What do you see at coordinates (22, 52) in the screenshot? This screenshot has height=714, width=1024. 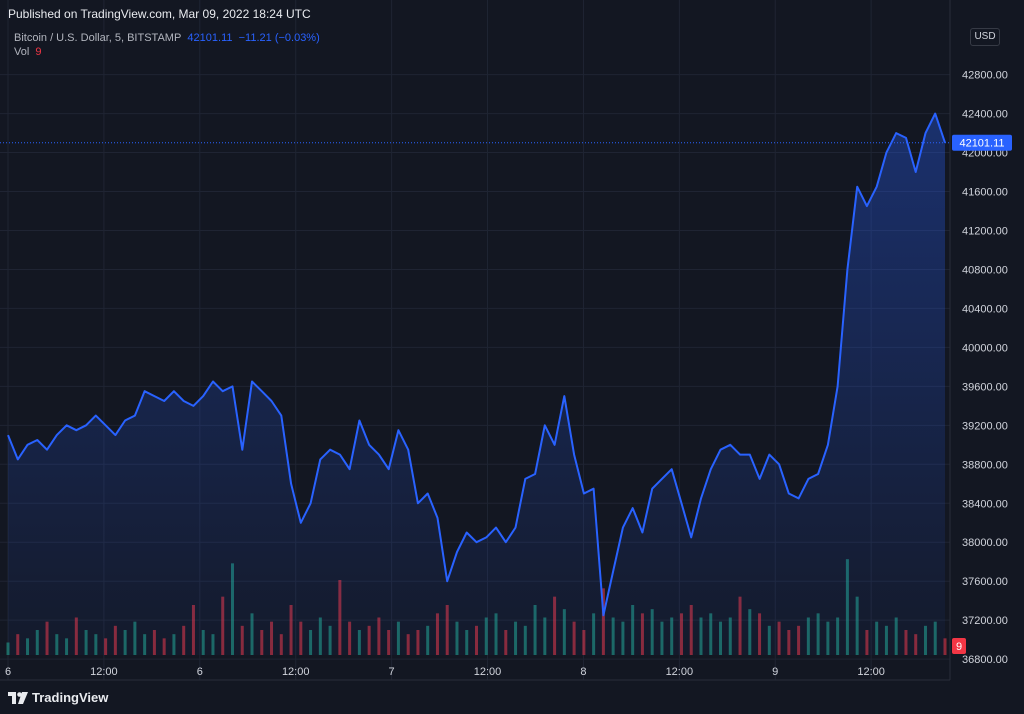 I see `volume-label: Vol` at bounding box center [22, 52].